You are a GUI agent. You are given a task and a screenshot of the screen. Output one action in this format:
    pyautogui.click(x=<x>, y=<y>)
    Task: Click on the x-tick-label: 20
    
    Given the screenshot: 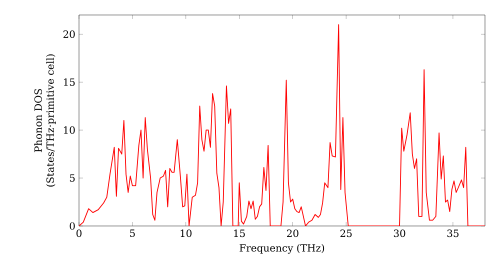 What is the action you would take?
    pyautogui.click(x=292, y=234)
    